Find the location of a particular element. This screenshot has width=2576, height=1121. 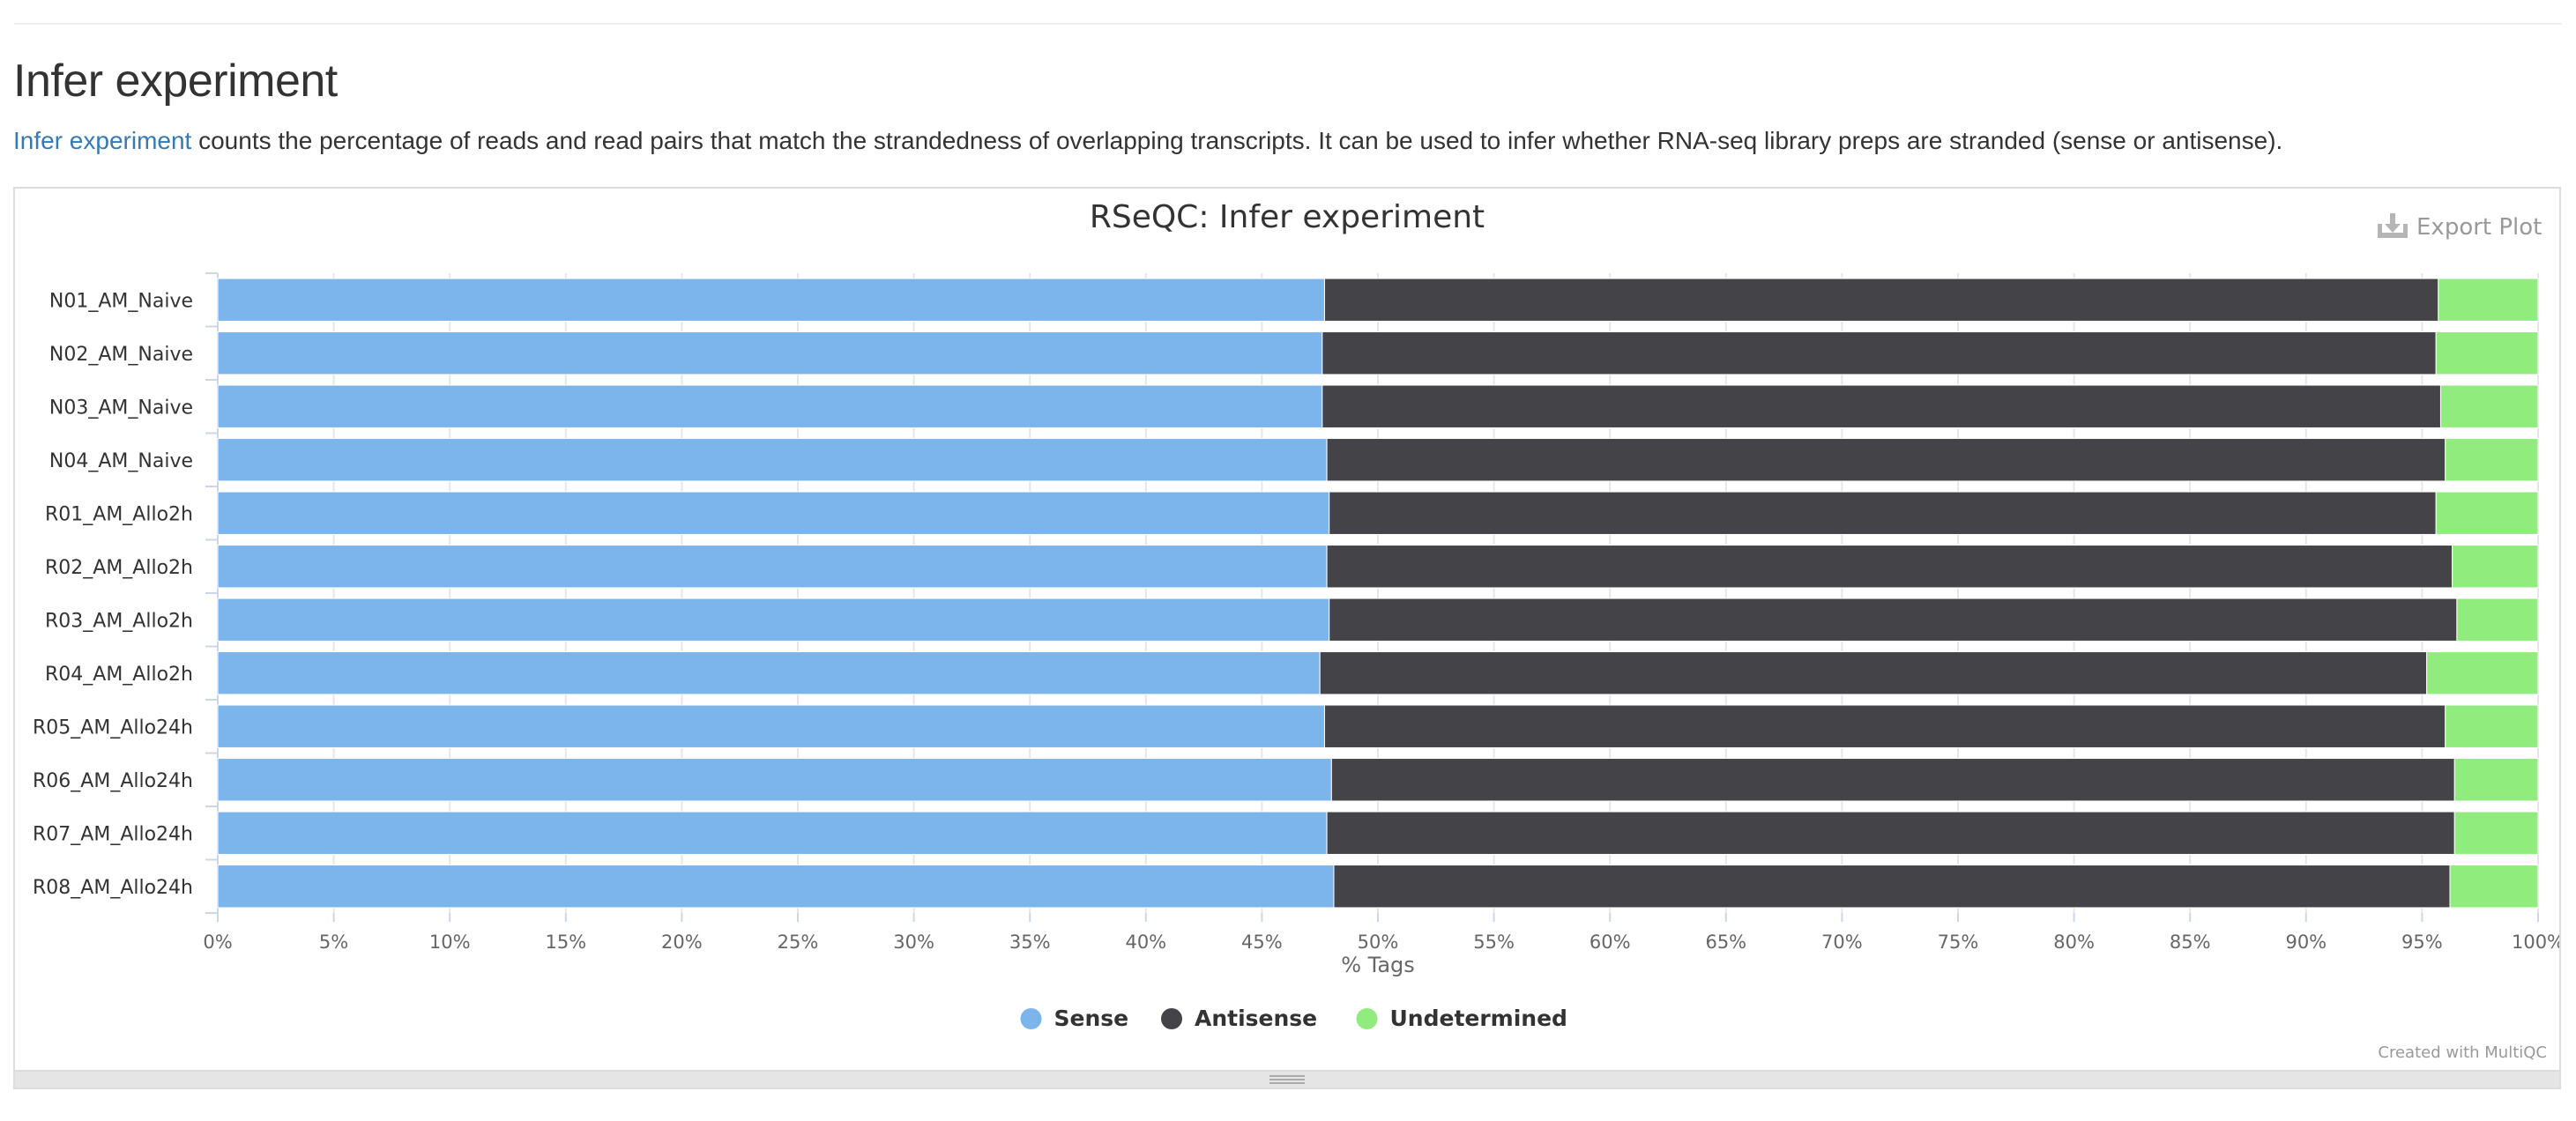

x-tick-label: 15% is located at coordinates (565, 942).